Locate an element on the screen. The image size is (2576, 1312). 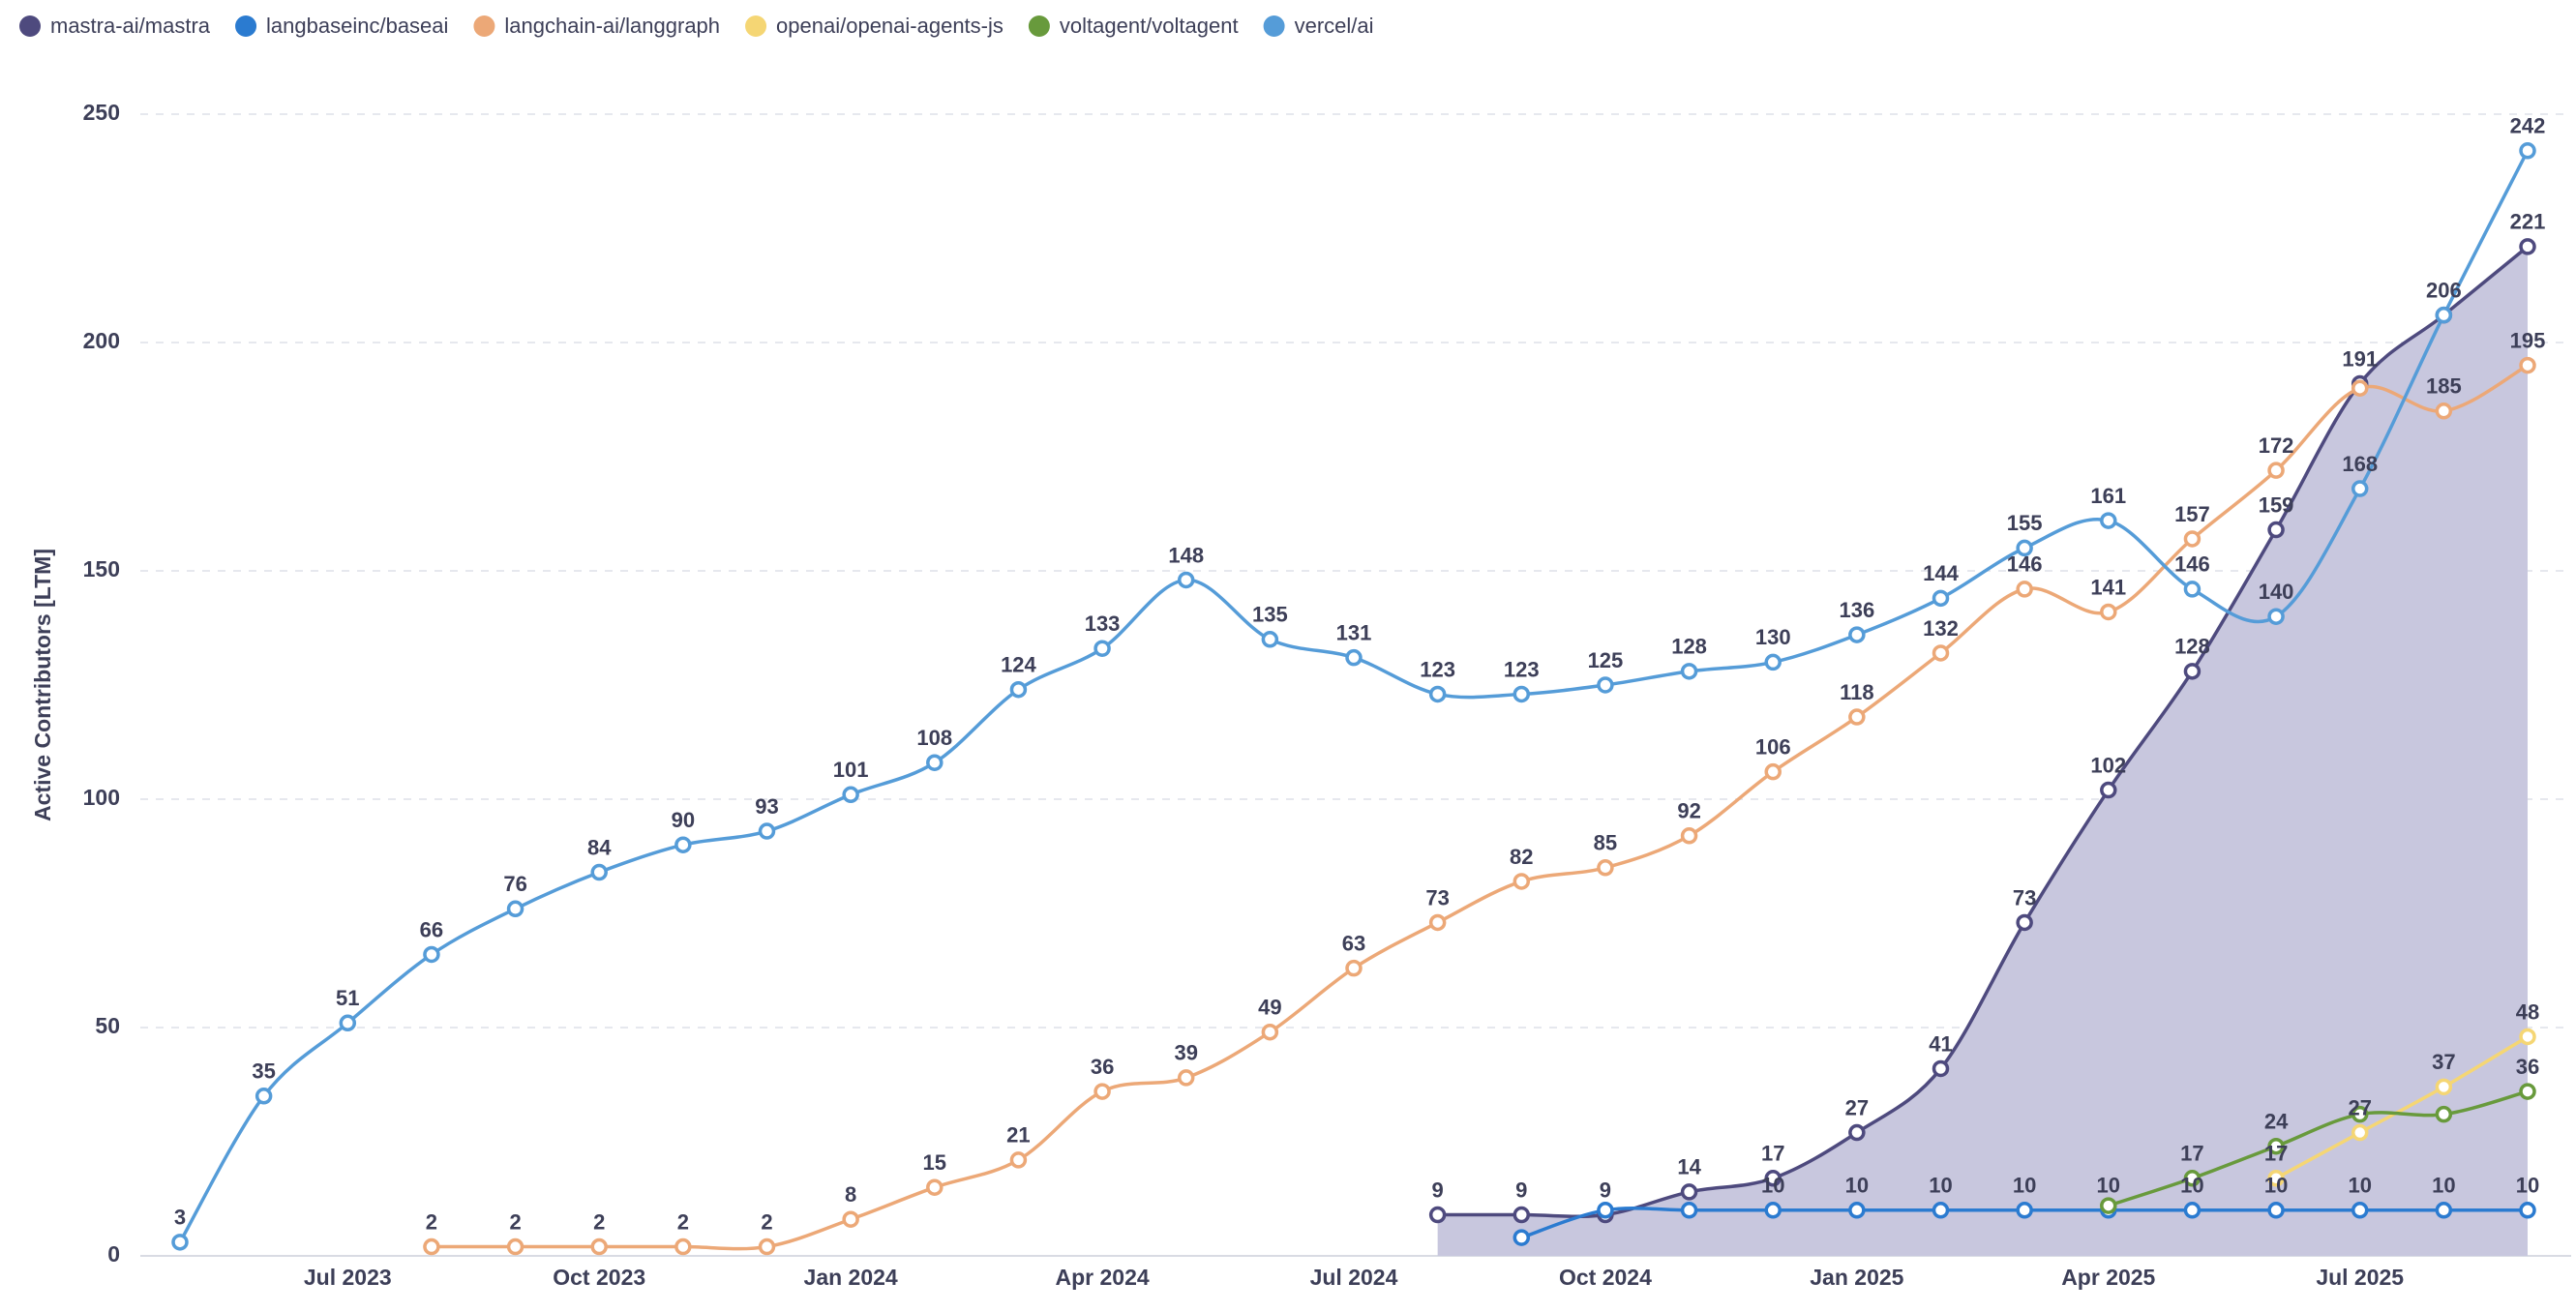
value-label: 157 is located at coordinates (2192, 514).